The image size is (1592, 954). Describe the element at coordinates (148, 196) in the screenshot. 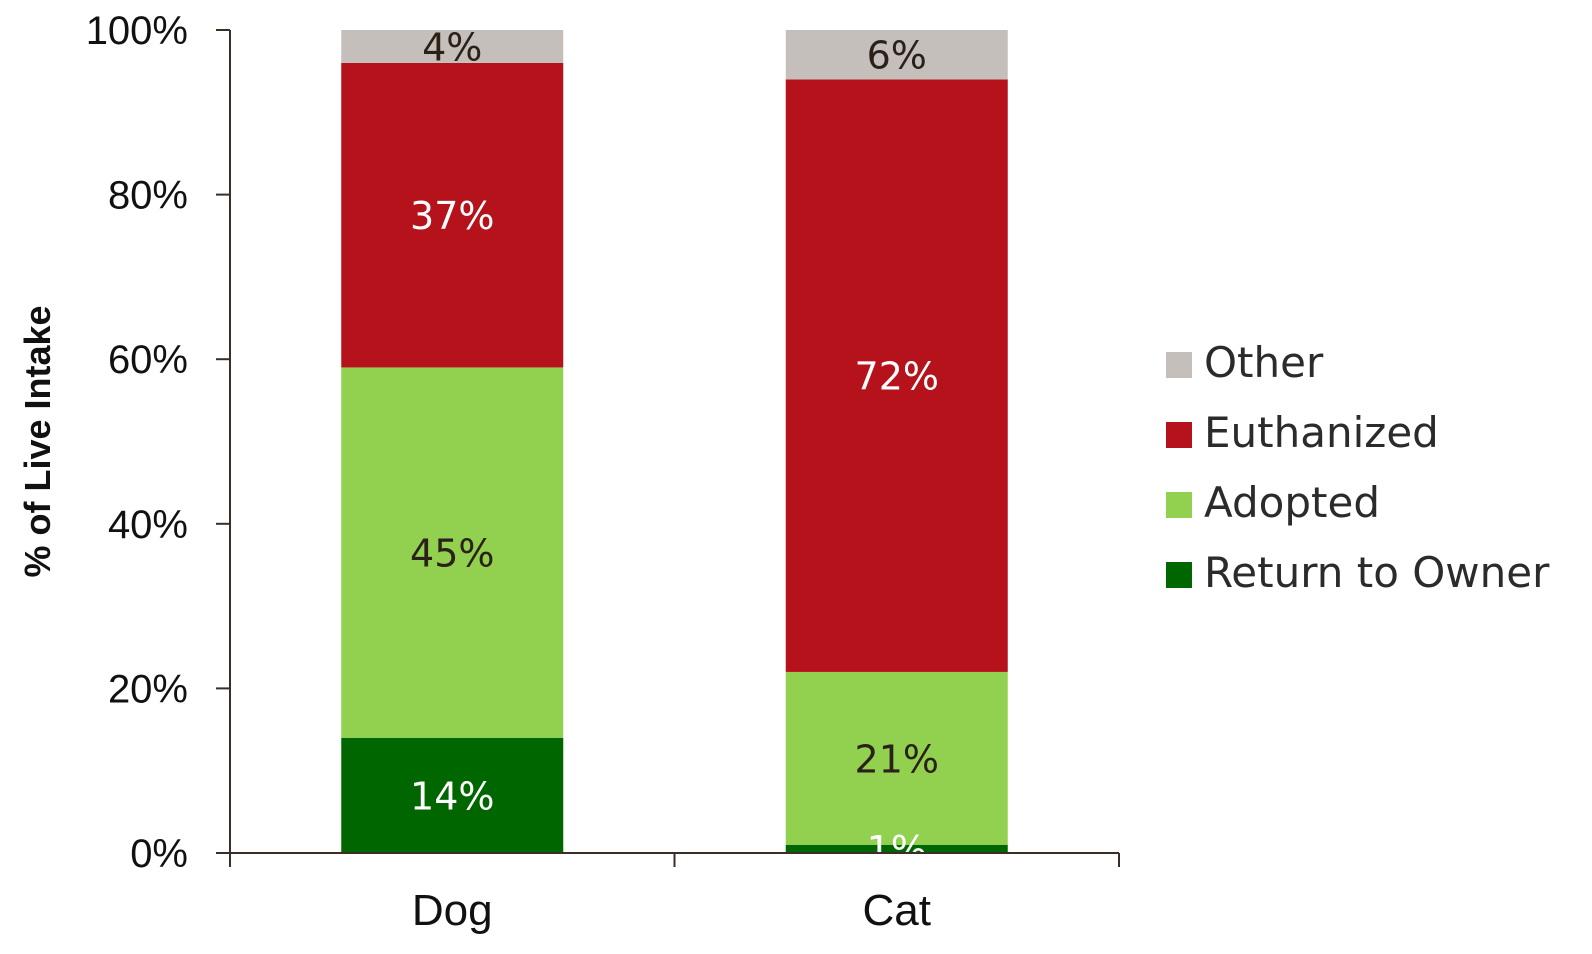

I see `y-tick-label: 80%` at that location.